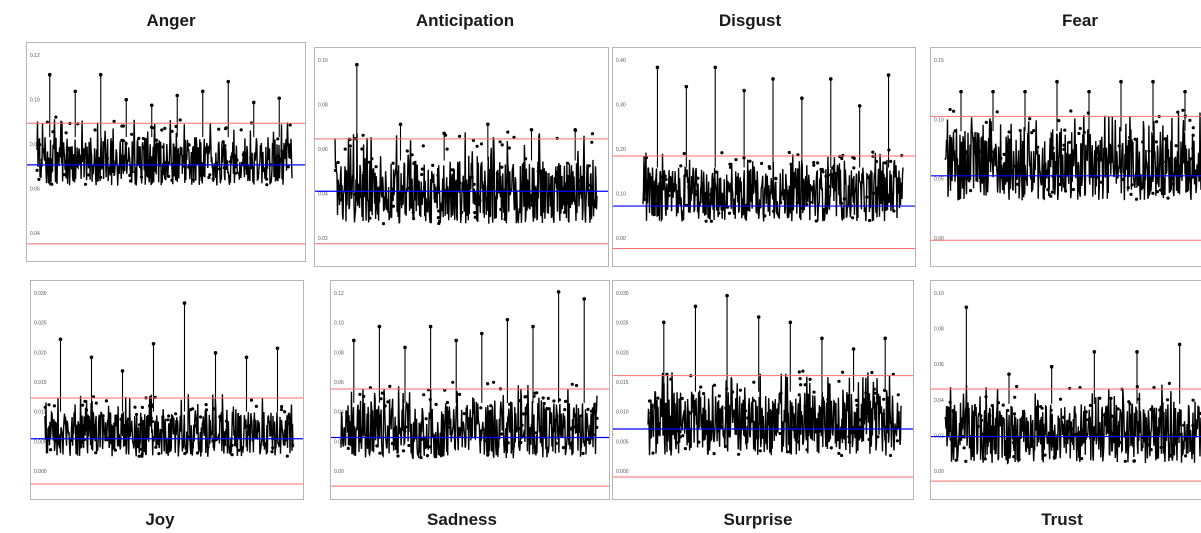 This screenshot has width=1201, height=533. I want to click on y-tick-label: 0.025, so click(40, 324).